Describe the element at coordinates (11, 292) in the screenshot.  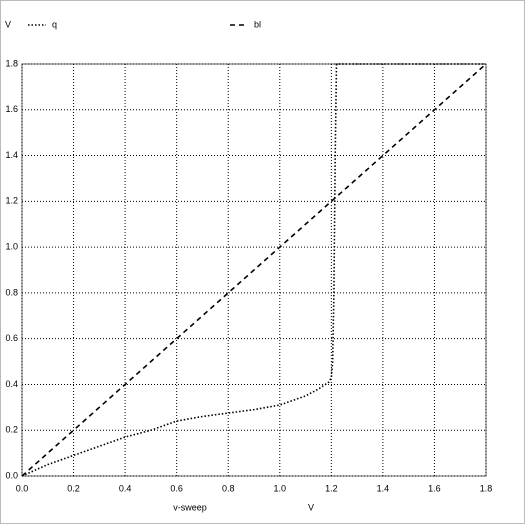
I see `y-tick-label: 0.8` at that location.